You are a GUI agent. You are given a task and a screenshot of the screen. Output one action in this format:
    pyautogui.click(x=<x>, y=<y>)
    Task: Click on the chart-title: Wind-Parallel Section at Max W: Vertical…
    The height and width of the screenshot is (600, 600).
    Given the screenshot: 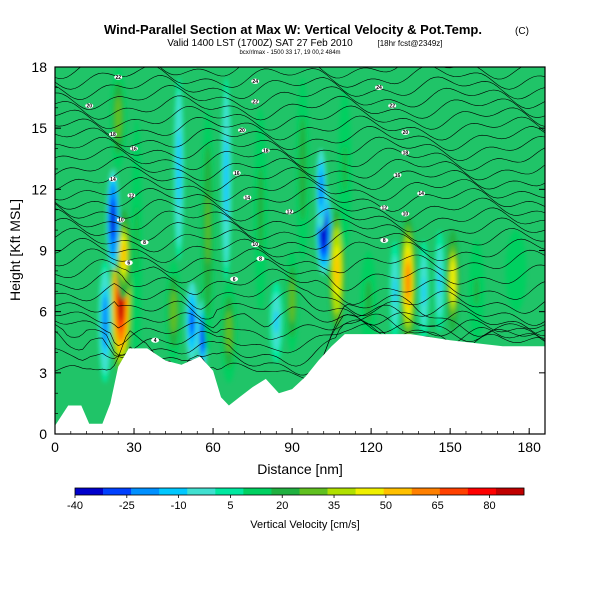 What is the action you would take?
    pyautogui.click(x=293, y=29)
    